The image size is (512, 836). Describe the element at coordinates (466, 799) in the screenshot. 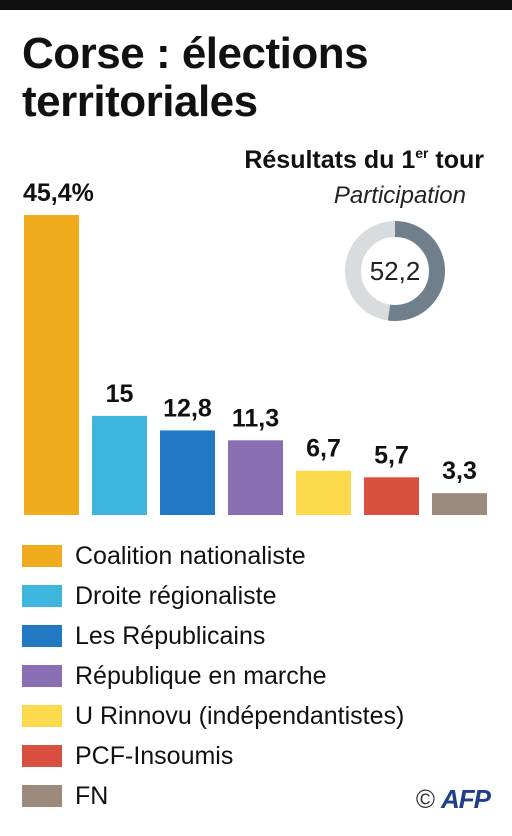

I see `afp-logo: AFP` at that location.